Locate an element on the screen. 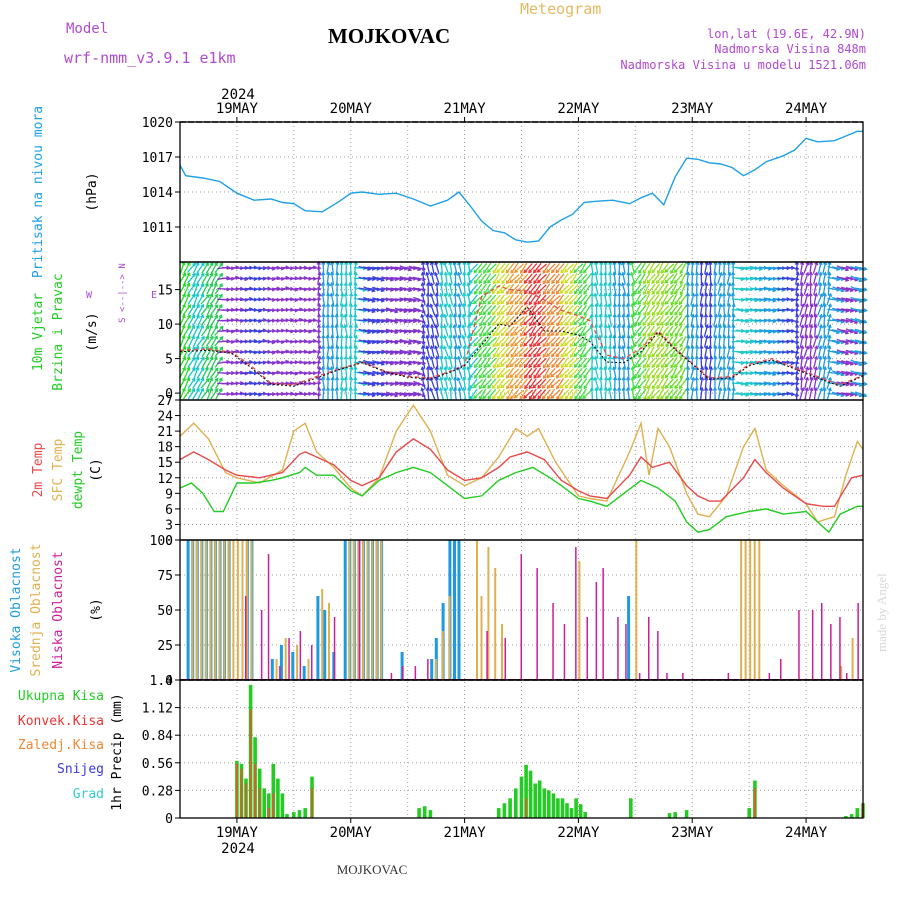  x-day-label-top: 21MAY is located at coordinates (465, 109).